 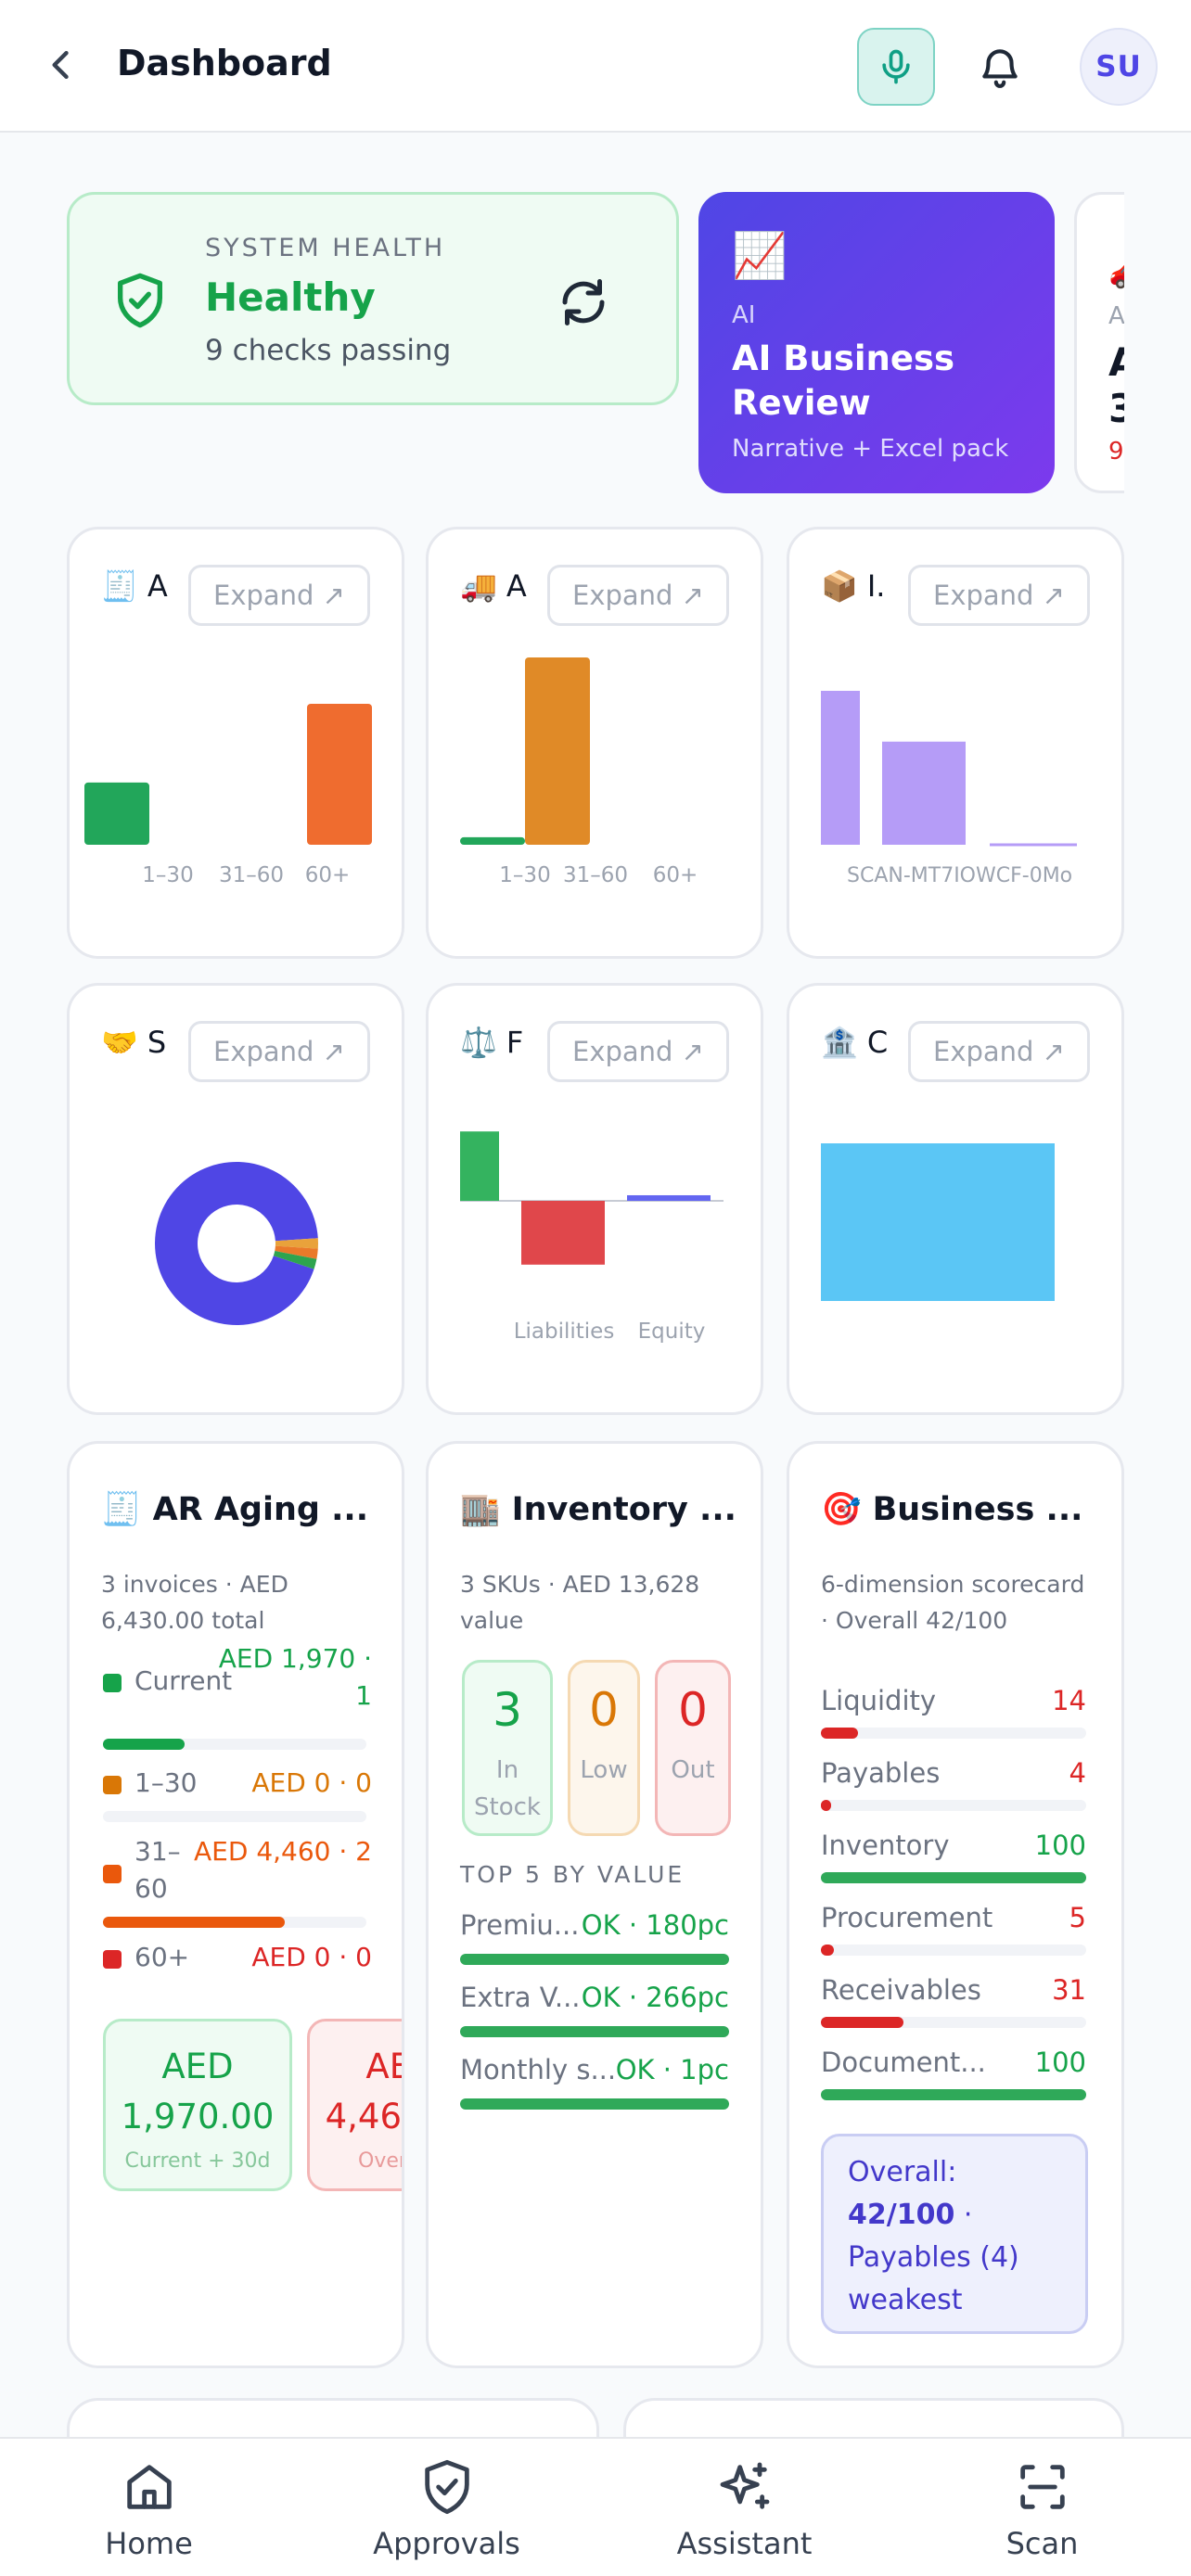 What do you see at coordinates (508, 1788) in the screenshot?
I see `stock-label: In Stock` at bounding box center [508, 1788].